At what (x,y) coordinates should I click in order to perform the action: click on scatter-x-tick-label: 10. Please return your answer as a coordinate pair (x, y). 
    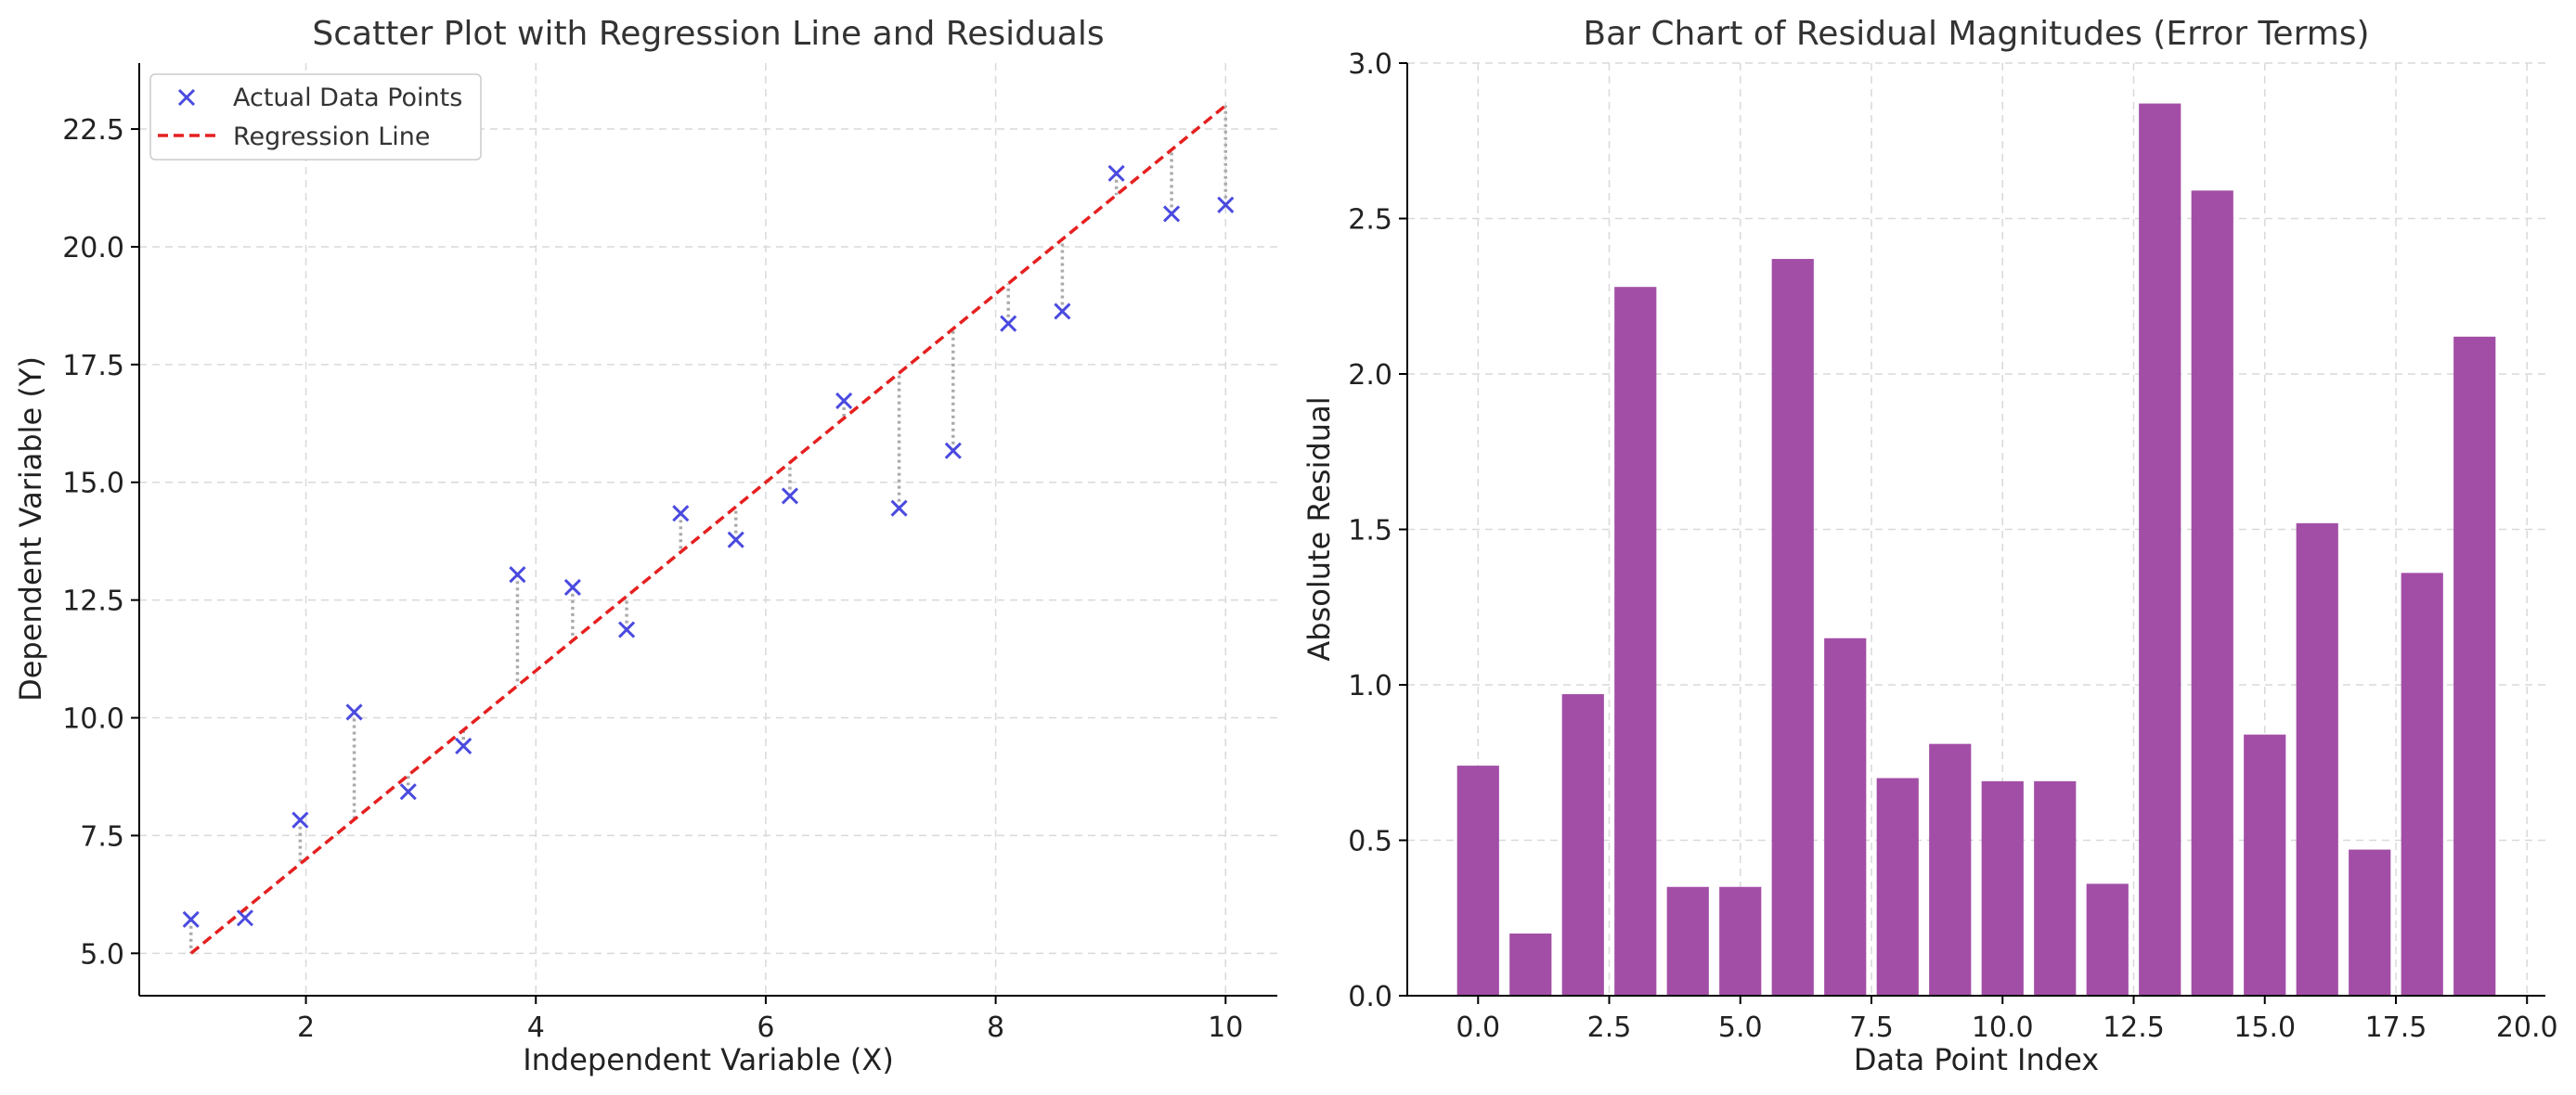
    Looking at the image, I should click on (1225, 1027).